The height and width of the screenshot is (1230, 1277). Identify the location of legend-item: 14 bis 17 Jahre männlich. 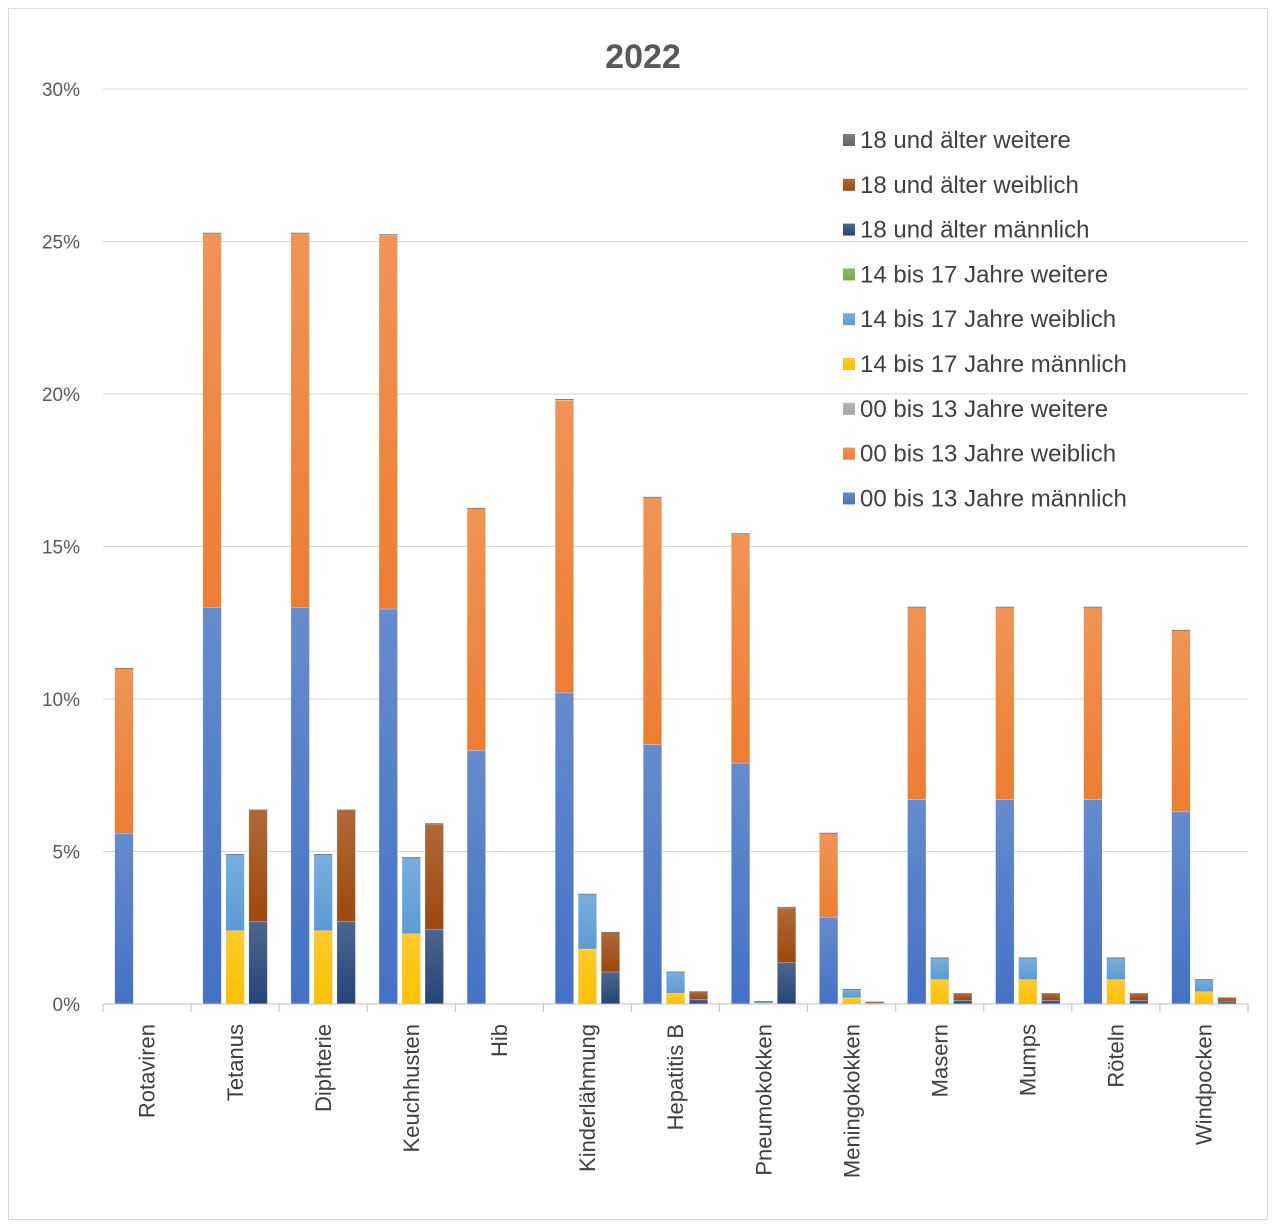
(985, 364).